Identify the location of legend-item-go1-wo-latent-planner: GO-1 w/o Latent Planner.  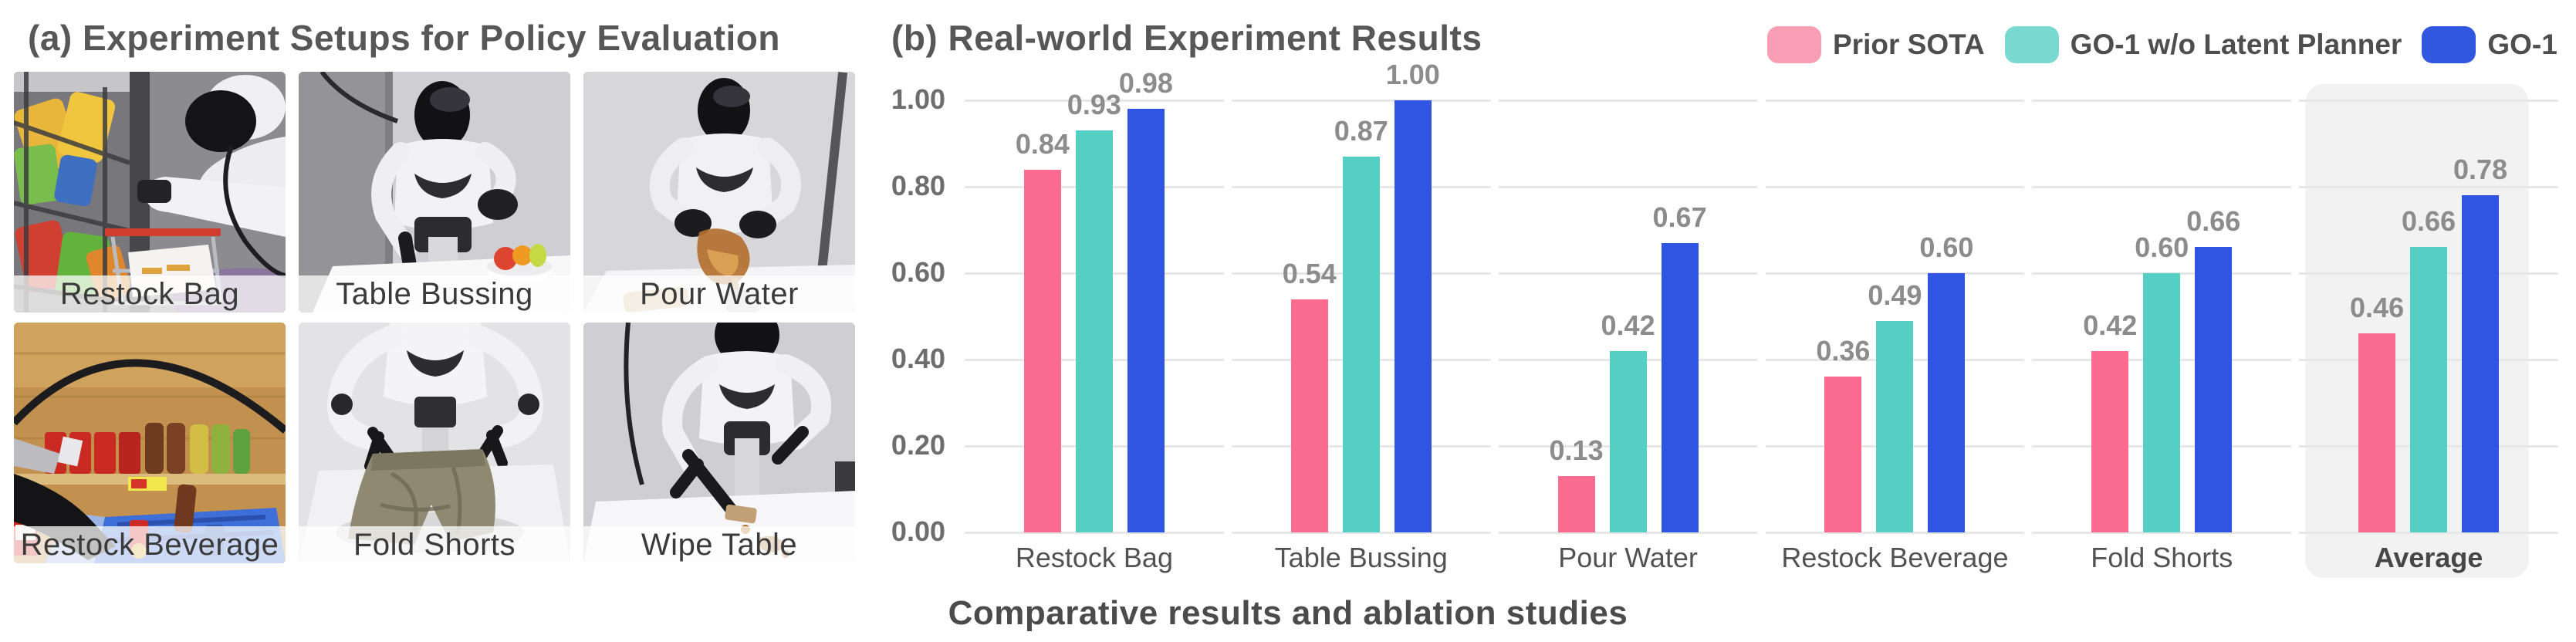
(2203, 44).